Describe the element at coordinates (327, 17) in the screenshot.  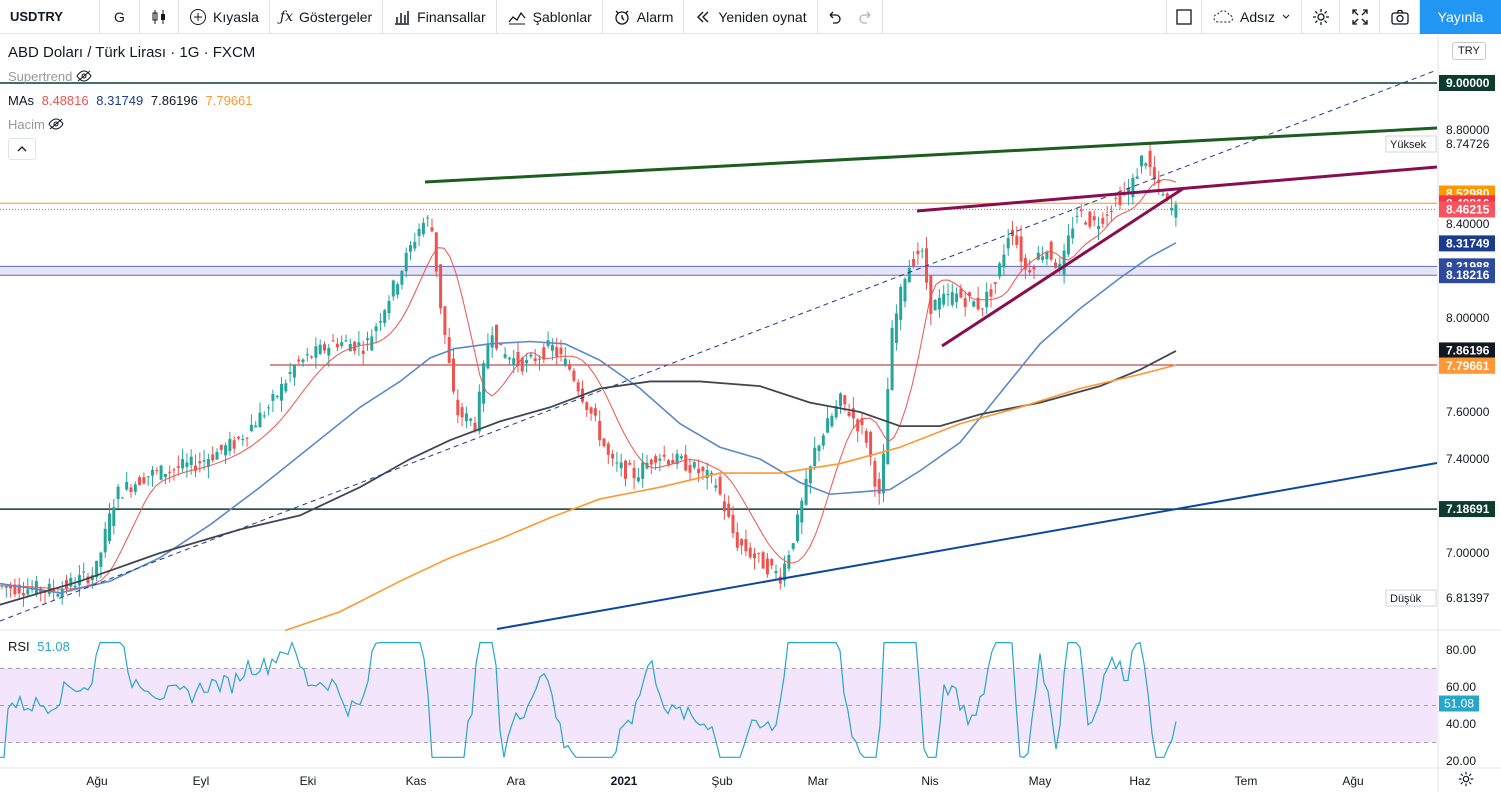
I see `indicators-button: ƒx Göstergeler` at that location.